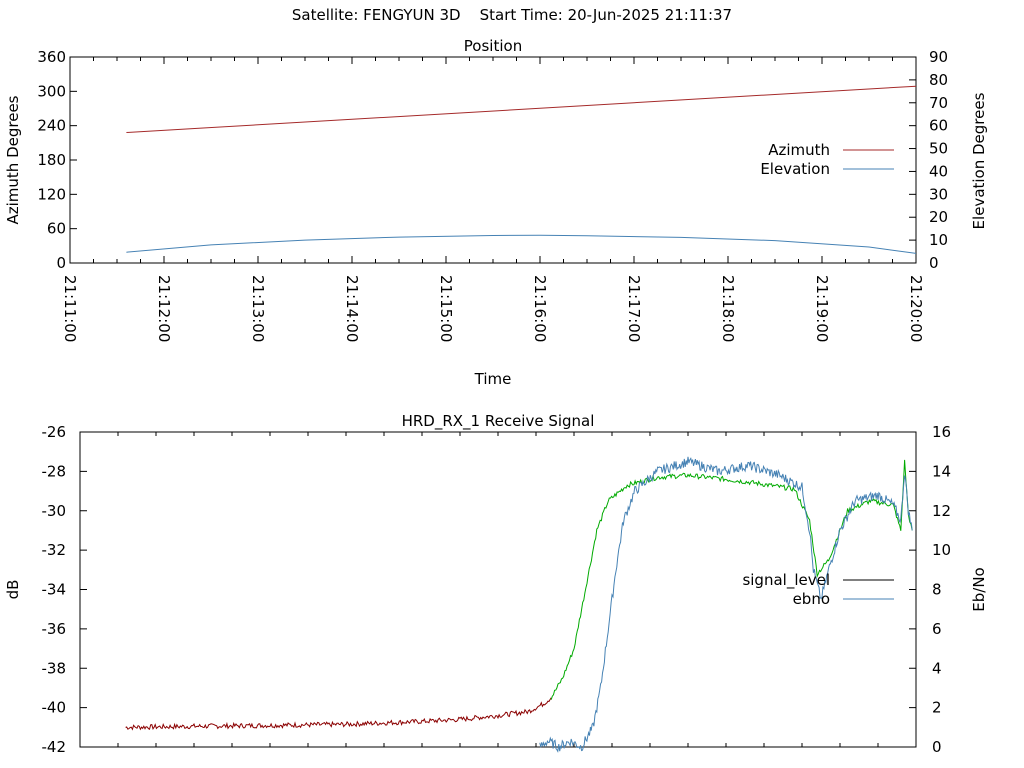  What do you see at coordinates (941, 511) in the screenshot?
I see `signal-y2-tick-label: 12` at bounding box center [941, 511].